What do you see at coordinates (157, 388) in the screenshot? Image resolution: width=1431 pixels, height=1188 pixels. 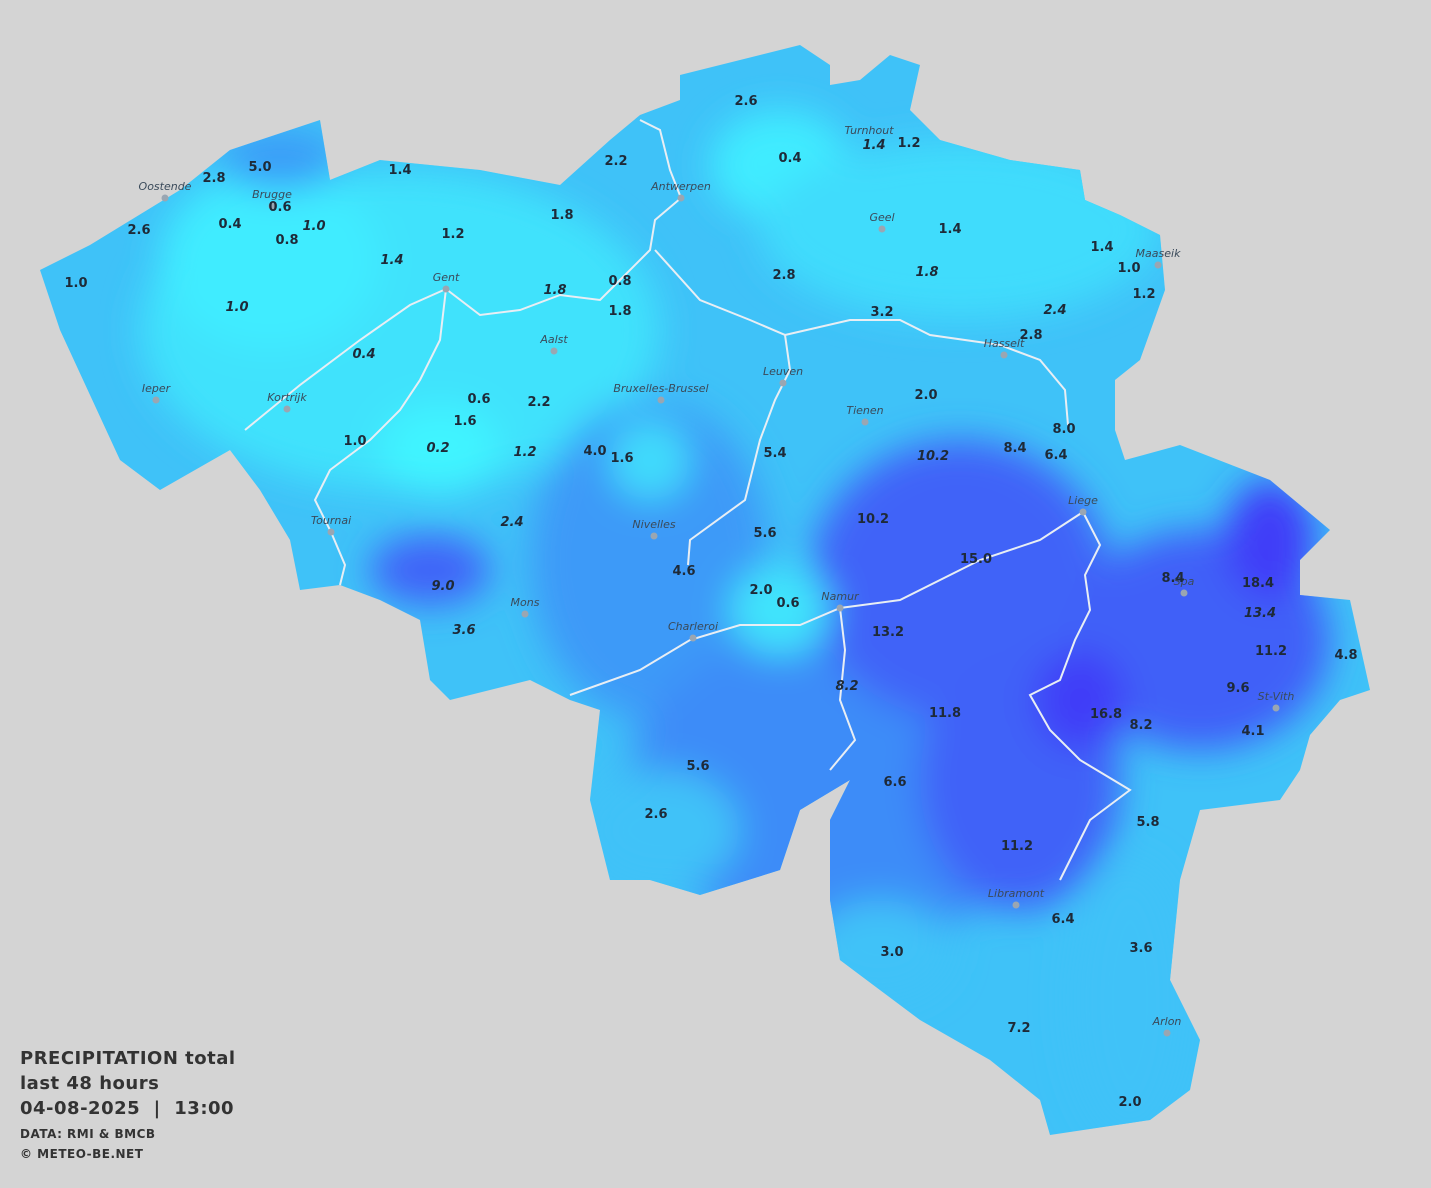 I see `city-label: Ieper` at bounding box center [157, 388].